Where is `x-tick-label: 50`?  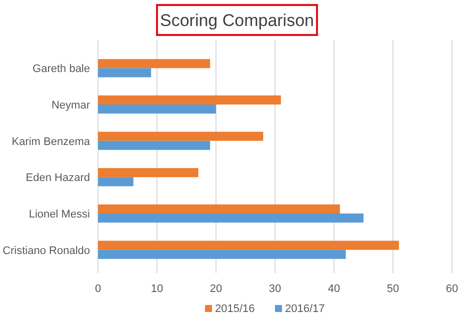 x-tick-label: 50 is located at coordinates (393, 289).